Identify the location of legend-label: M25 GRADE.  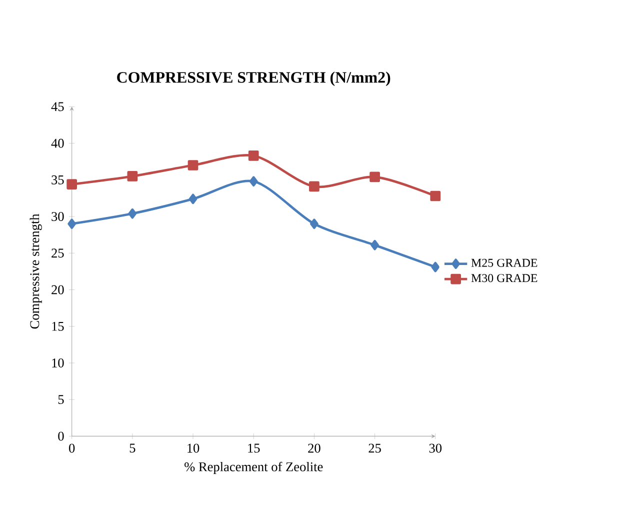
(504, 262).